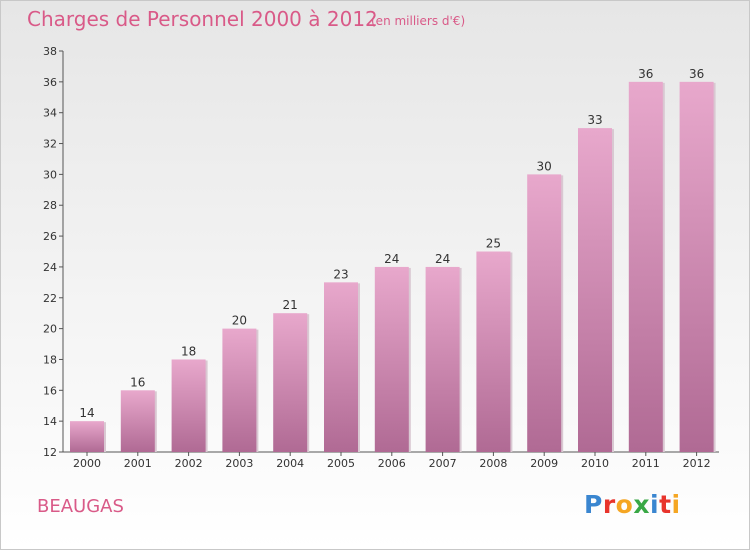  I want to click on logo-letter: r, so click(609, 504).